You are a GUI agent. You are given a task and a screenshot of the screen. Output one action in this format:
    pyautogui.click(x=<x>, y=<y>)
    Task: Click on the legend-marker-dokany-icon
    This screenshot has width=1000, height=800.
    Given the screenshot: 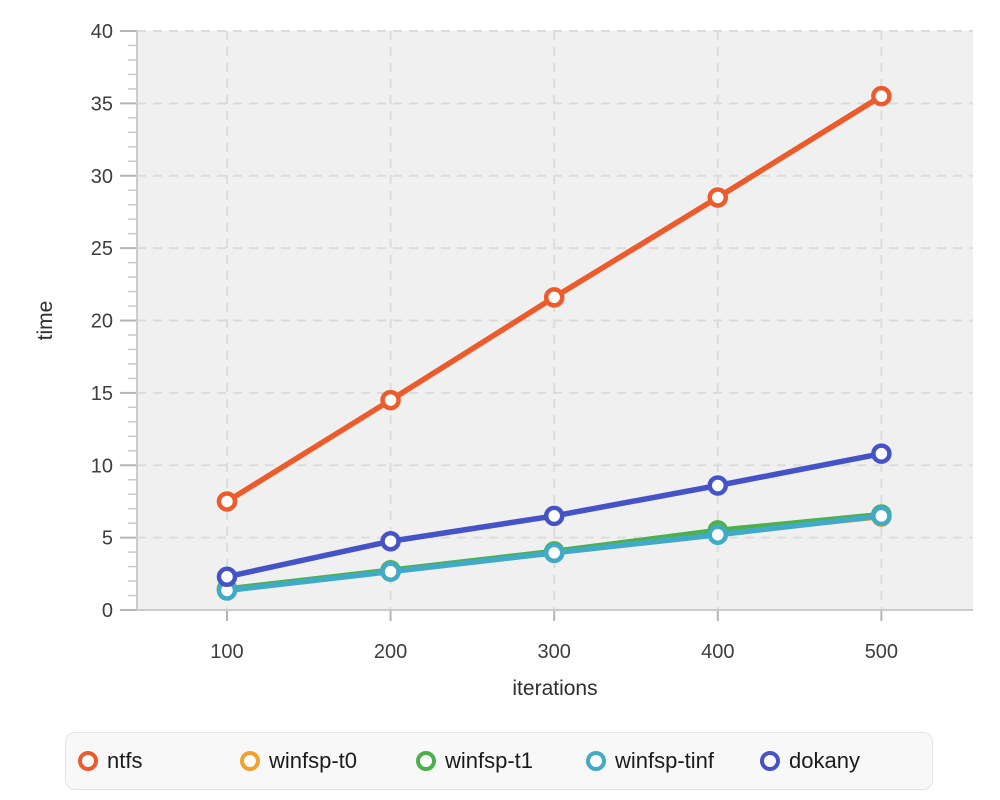 What is the action you would take?
    pyautogui.click(x=770, y=761)
    